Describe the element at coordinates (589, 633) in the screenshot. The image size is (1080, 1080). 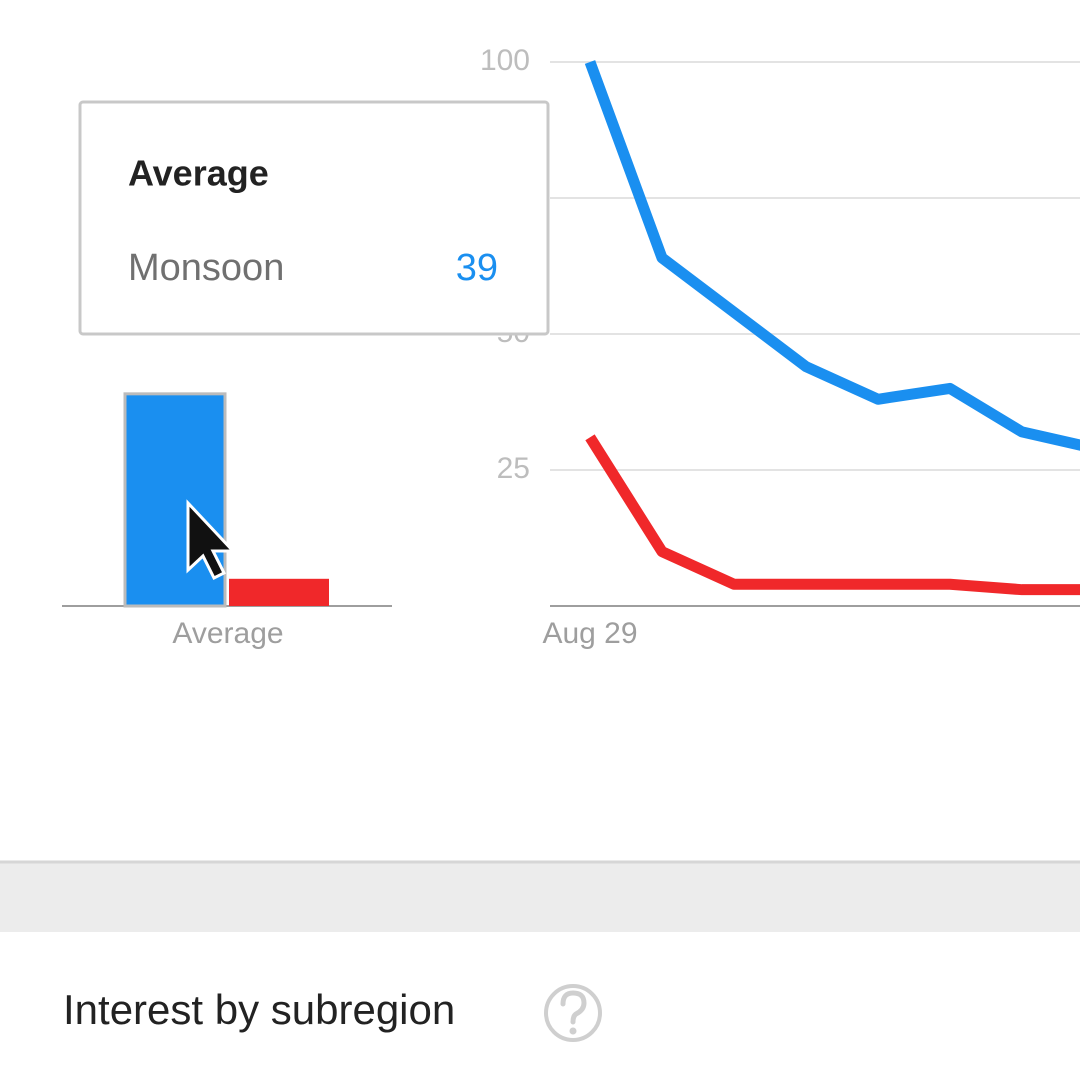
I see `x-tick-label: Aug 29` at that location.